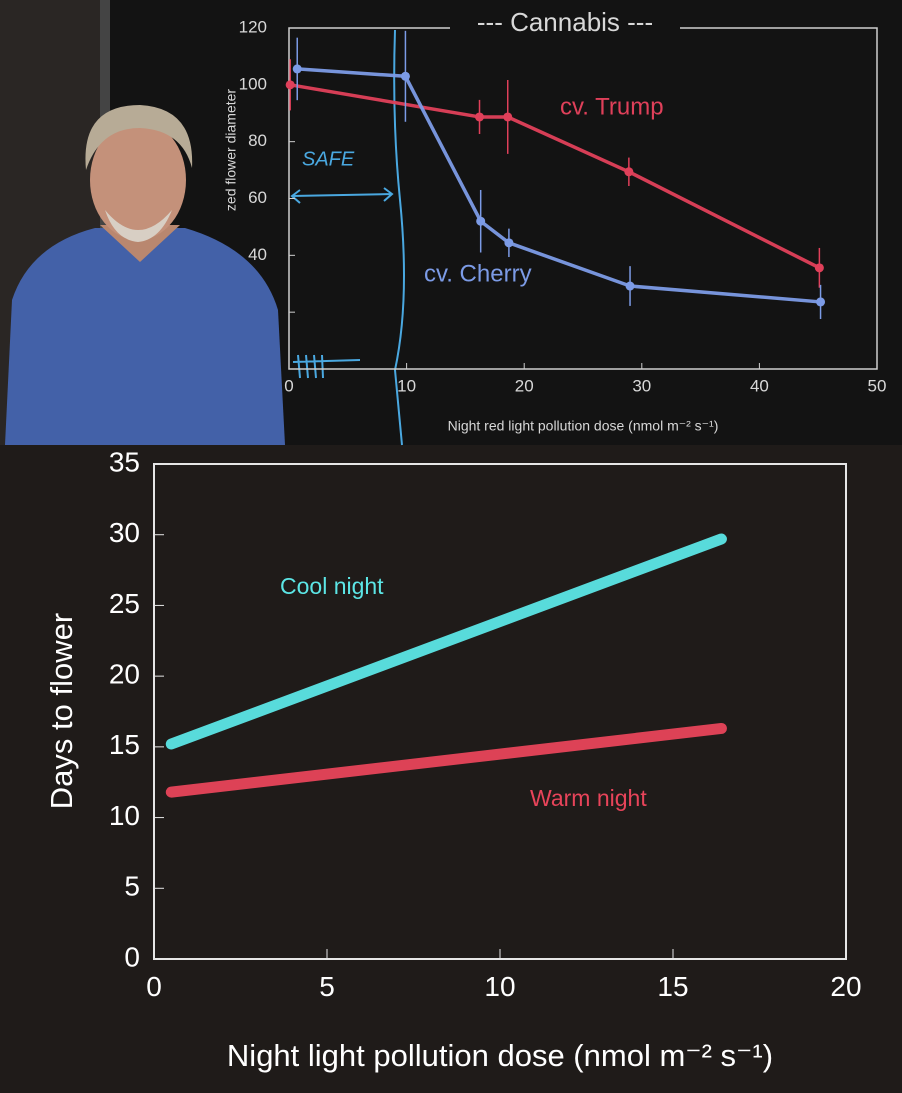 This screenshot has width=902, height=1093. I want to click on x-tick-label: 15, so click(672, 986).